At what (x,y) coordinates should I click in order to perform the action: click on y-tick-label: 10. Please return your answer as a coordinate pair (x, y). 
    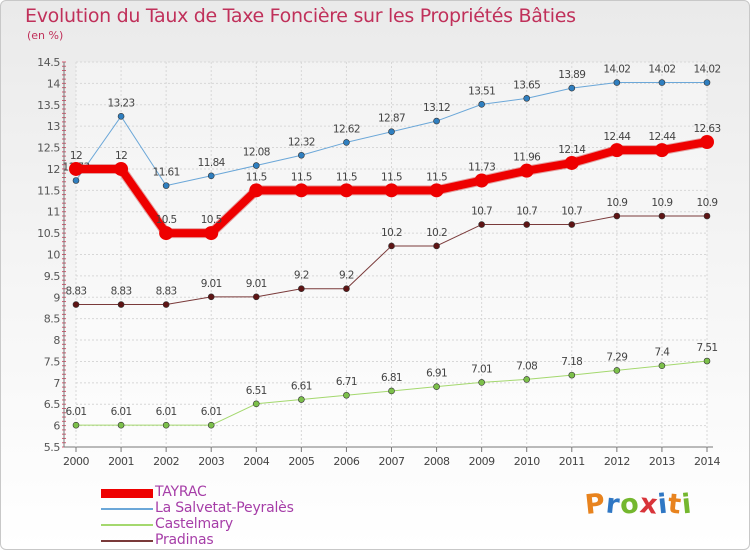
    Looking at the image, I should click on (54, 255).